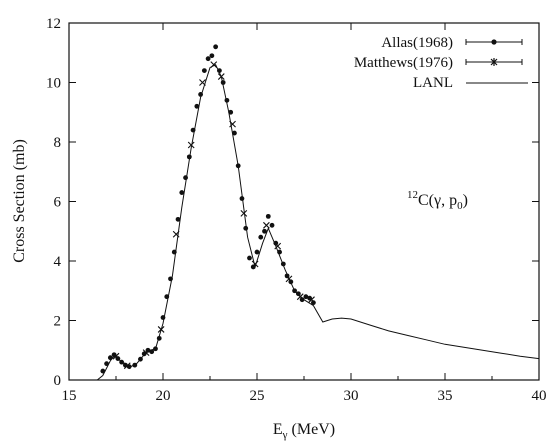  I want to click on y-tick-label: 10, so click(53, 84).